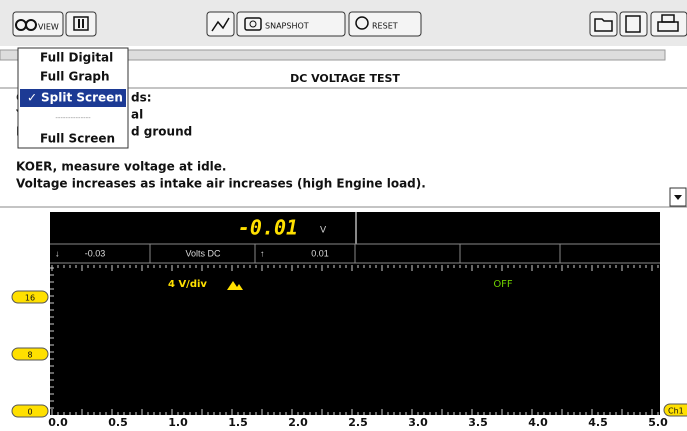  I want to click on channel-marker: Ch1, so click(675, 410).